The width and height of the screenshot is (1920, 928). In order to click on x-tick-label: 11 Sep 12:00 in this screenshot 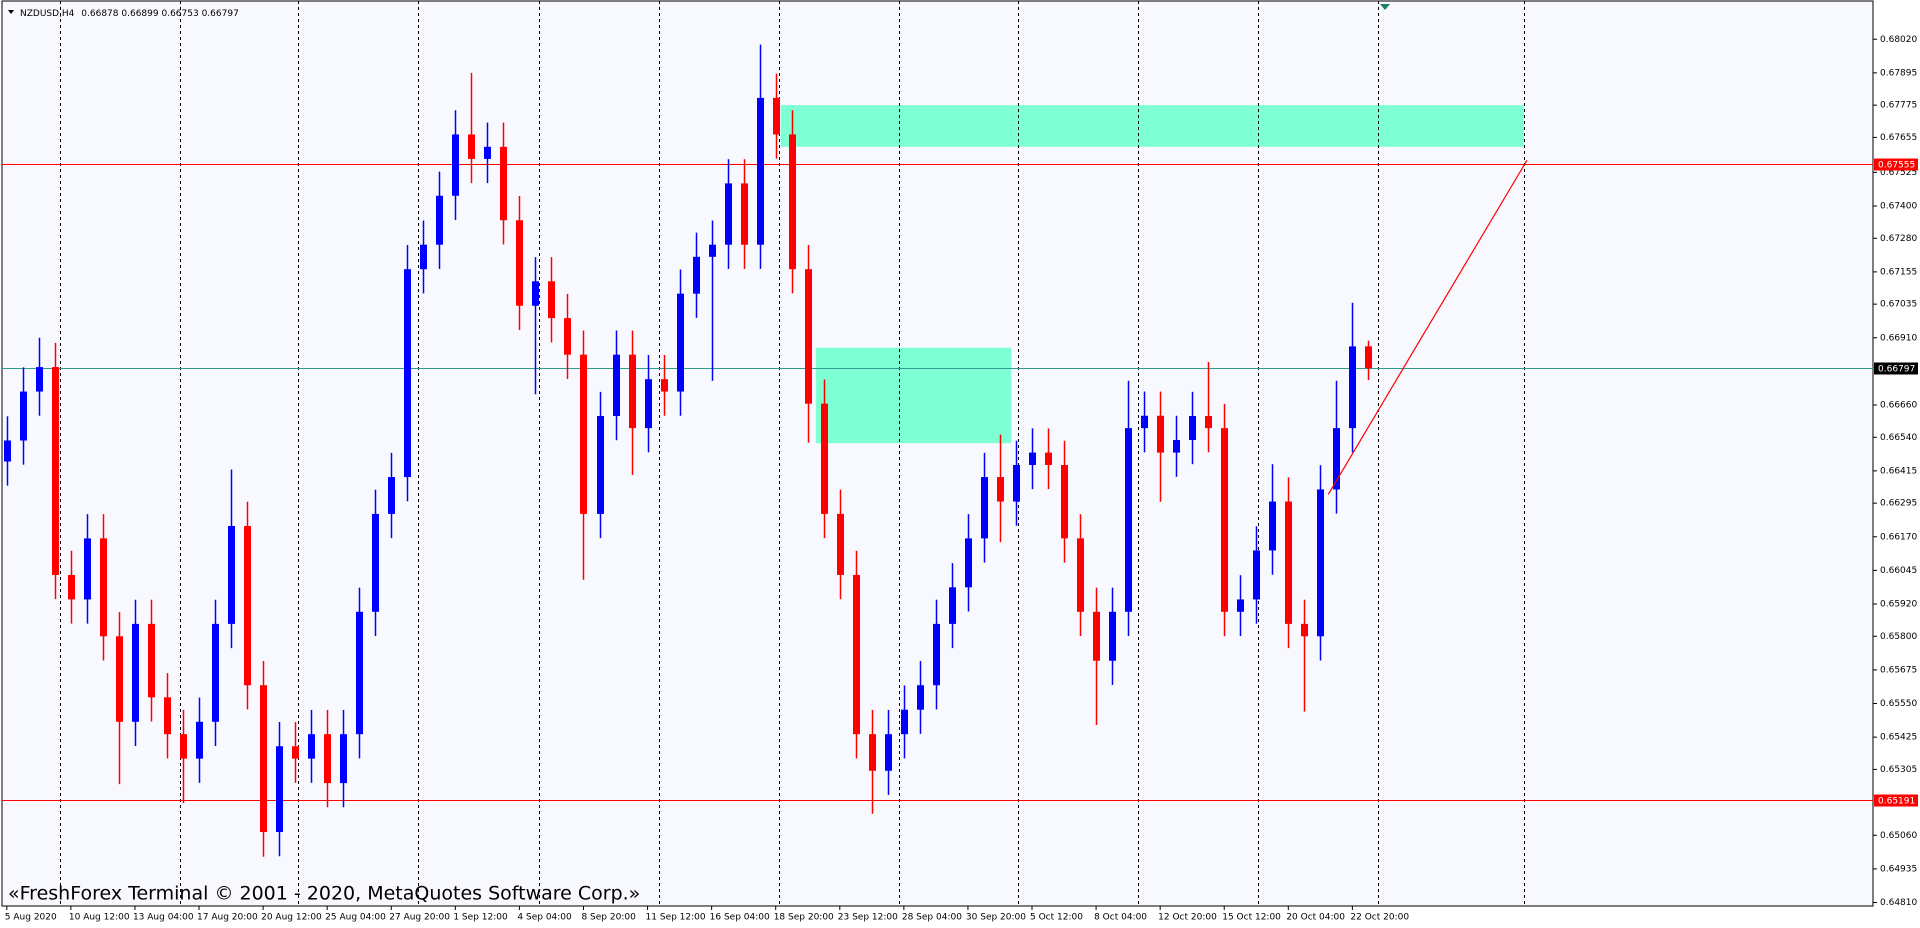, I will do `click(676, 918)`.